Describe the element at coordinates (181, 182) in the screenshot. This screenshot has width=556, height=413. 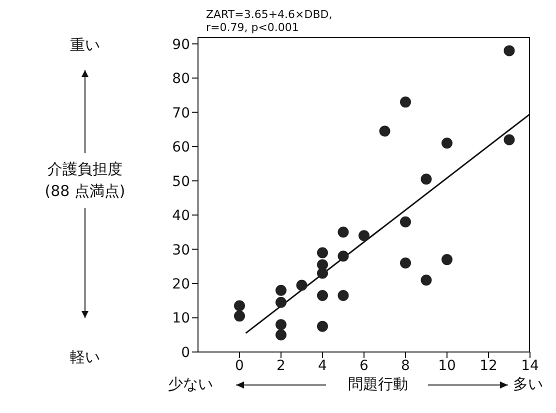
I see `y-tick-label: 50` at that location.